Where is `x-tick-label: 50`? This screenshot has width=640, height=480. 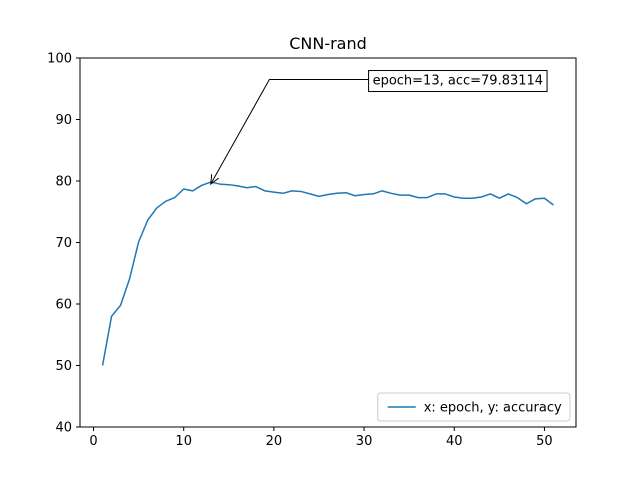
x-tick-label: 50 is located at coordinates (544, 441).